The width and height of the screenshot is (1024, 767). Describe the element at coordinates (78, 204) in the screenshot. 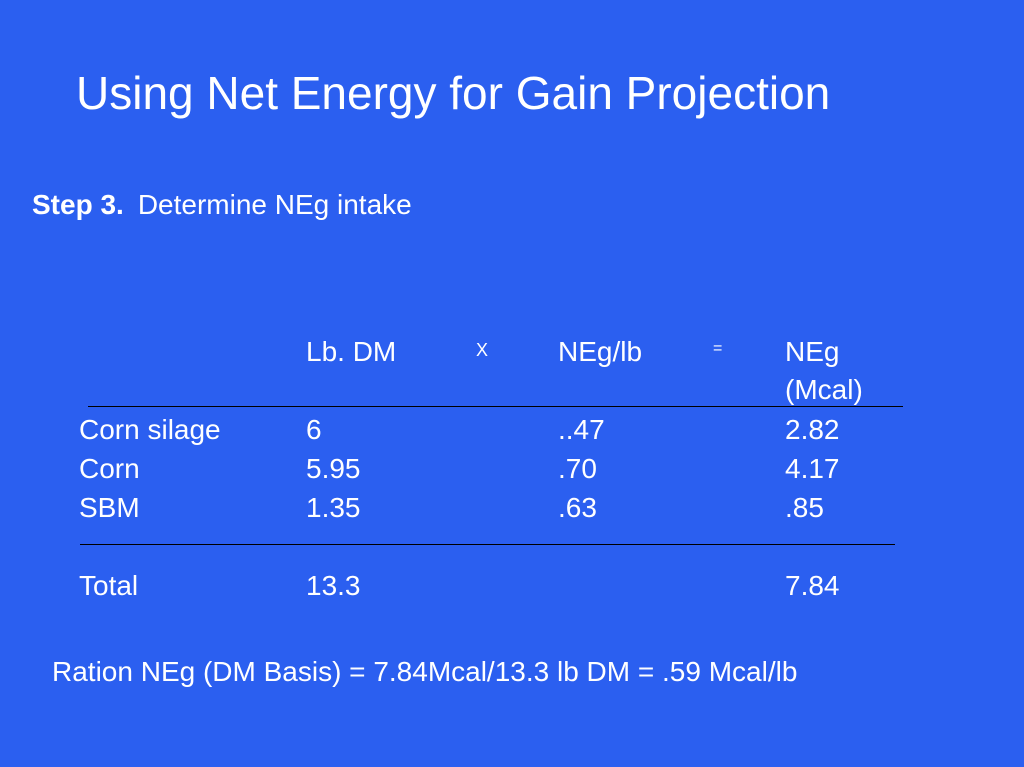

I see `step-label: Step 3.` at that location.